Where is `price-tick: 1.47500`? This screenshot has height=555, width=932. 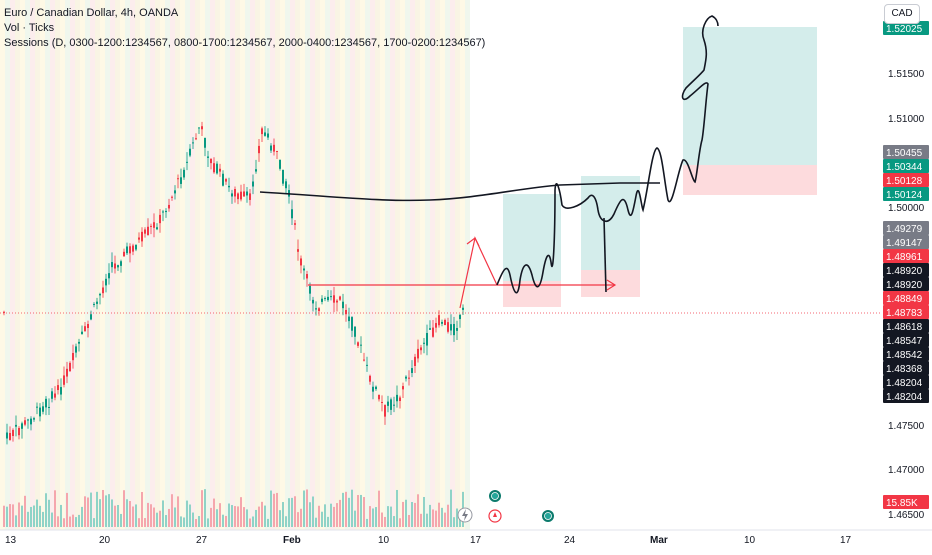 price-tick: 1.47500 is located at coordinates (906, 426).